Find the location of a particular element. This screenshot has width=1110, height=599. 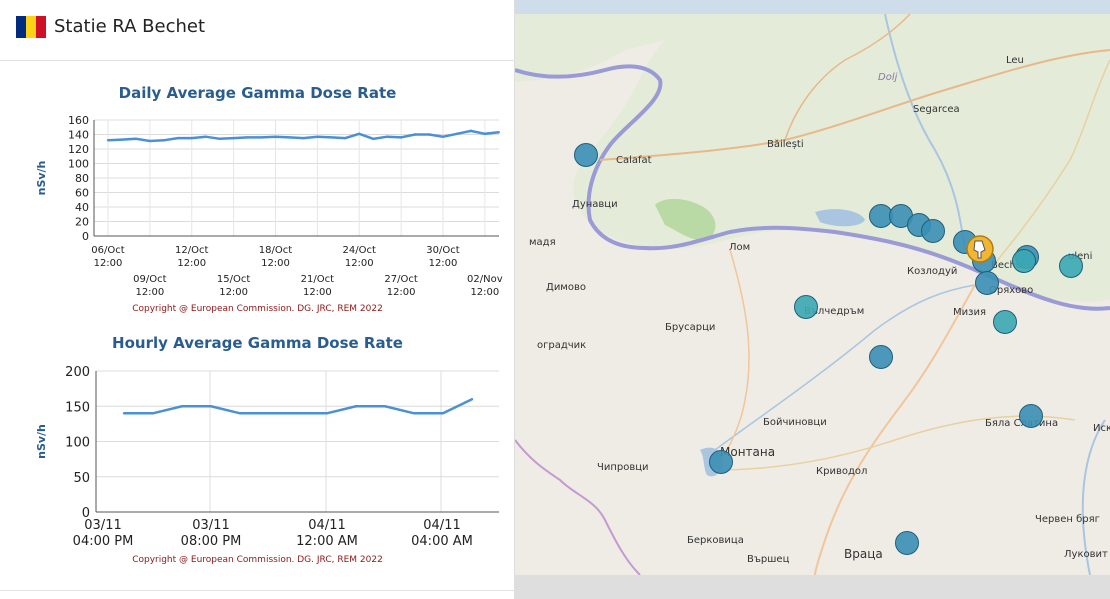

daily-x-tick-date: 30/Oct is located at coordinates (442, 250).